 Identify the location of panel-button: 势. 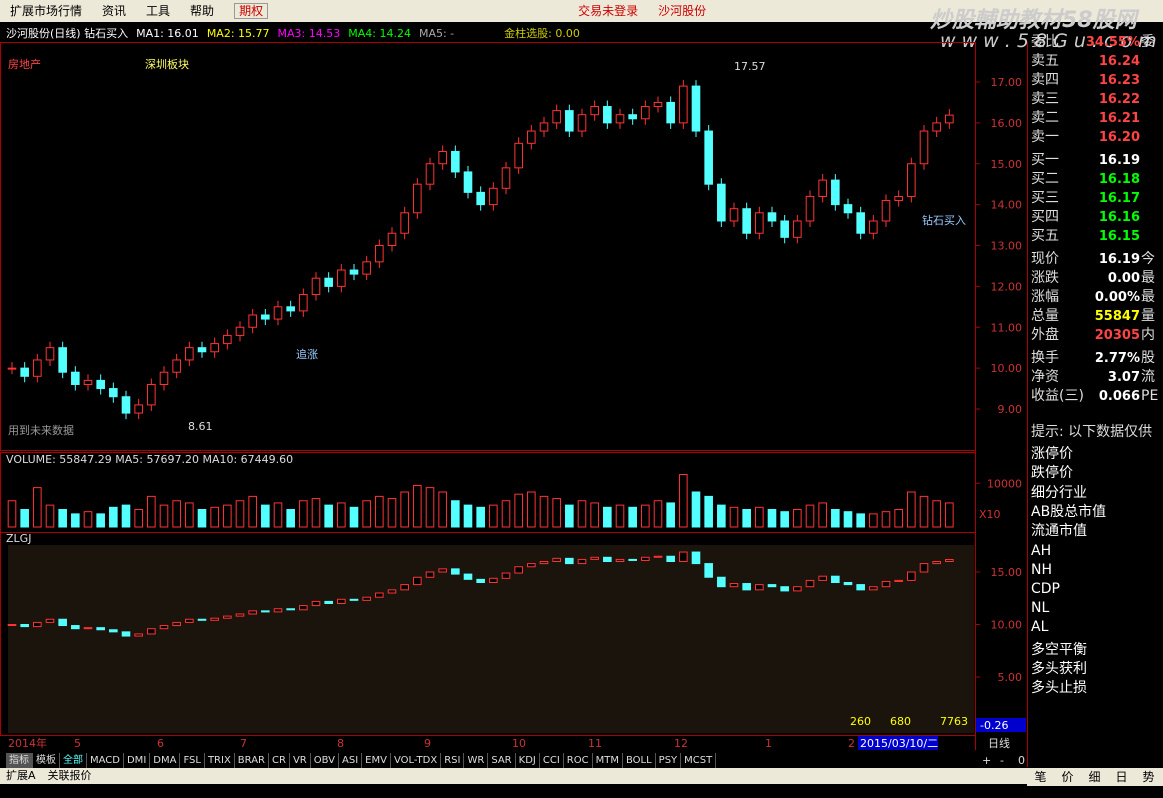
(1148, 777).